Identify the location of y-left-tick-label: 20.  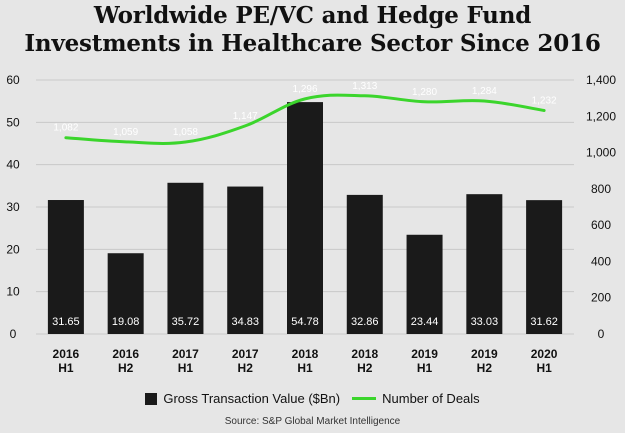
(13, 249).